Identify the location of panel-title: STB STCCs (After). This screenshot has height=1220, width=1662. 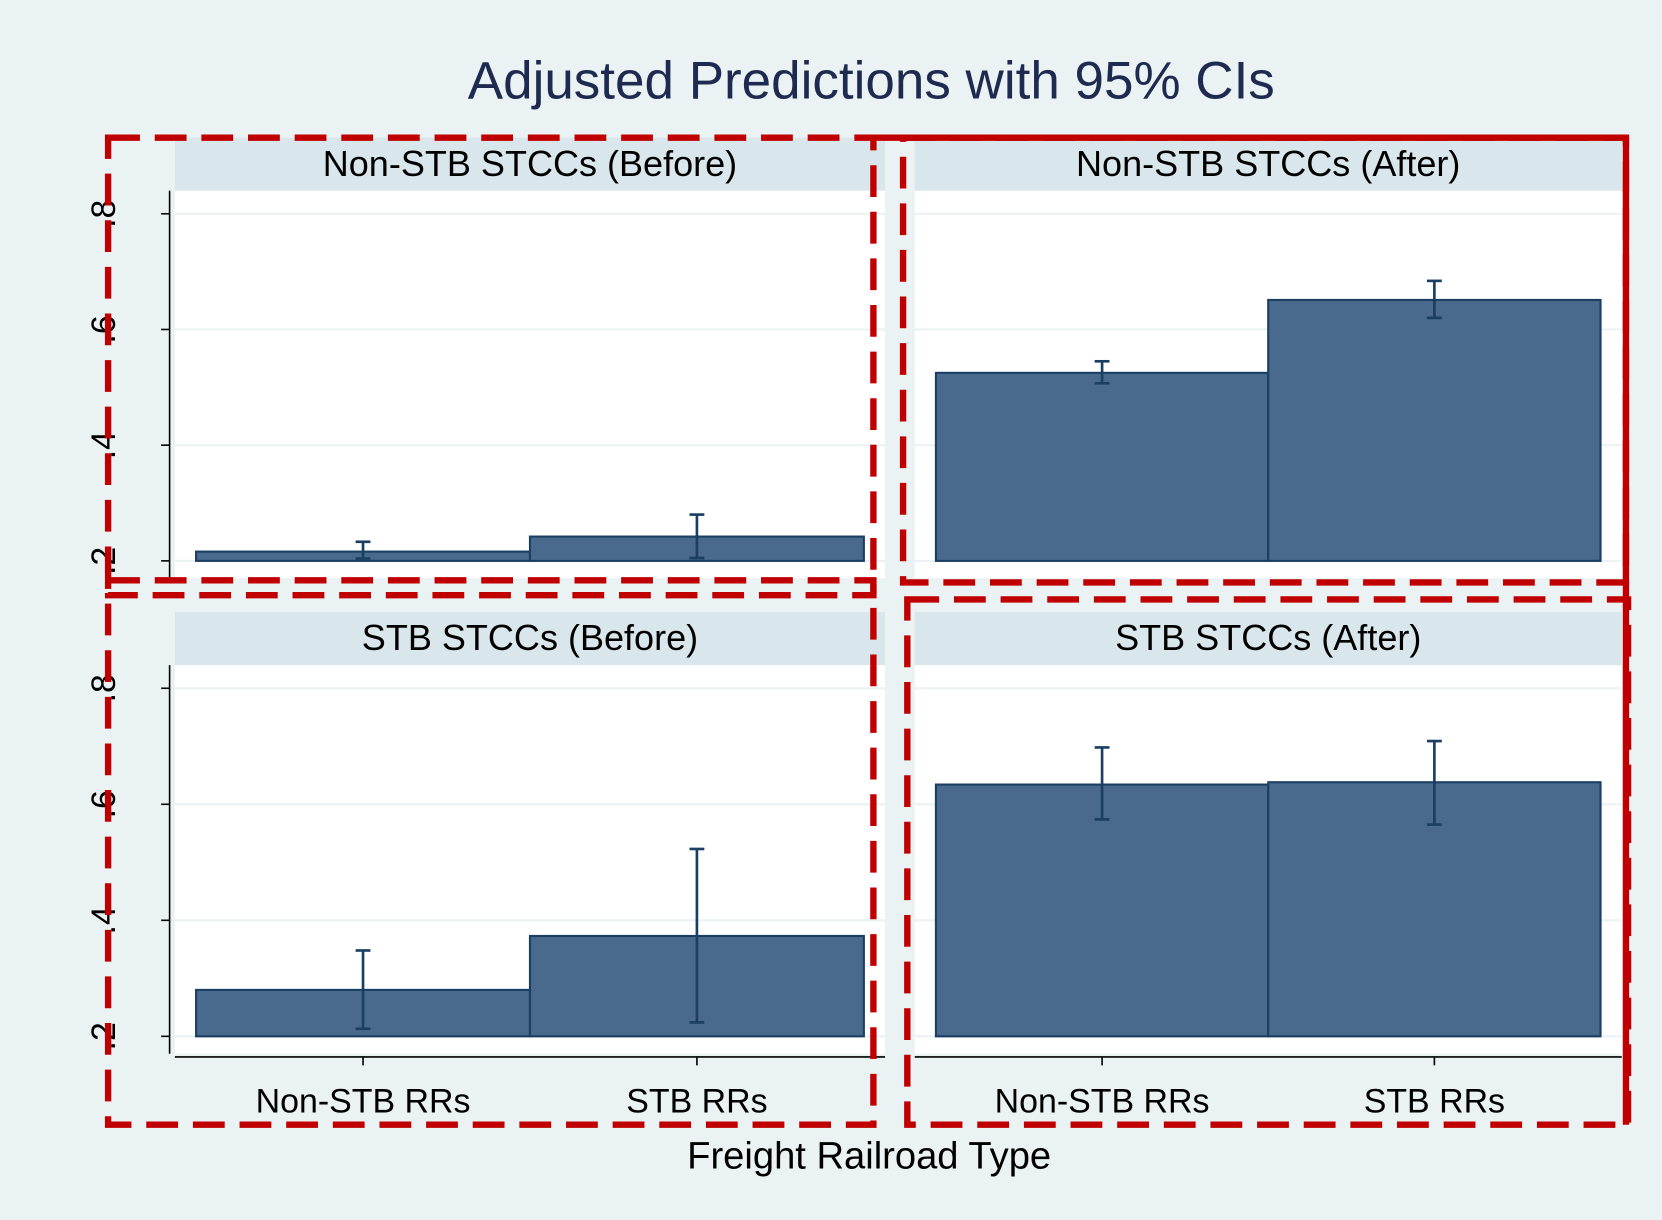
(1268, 637).